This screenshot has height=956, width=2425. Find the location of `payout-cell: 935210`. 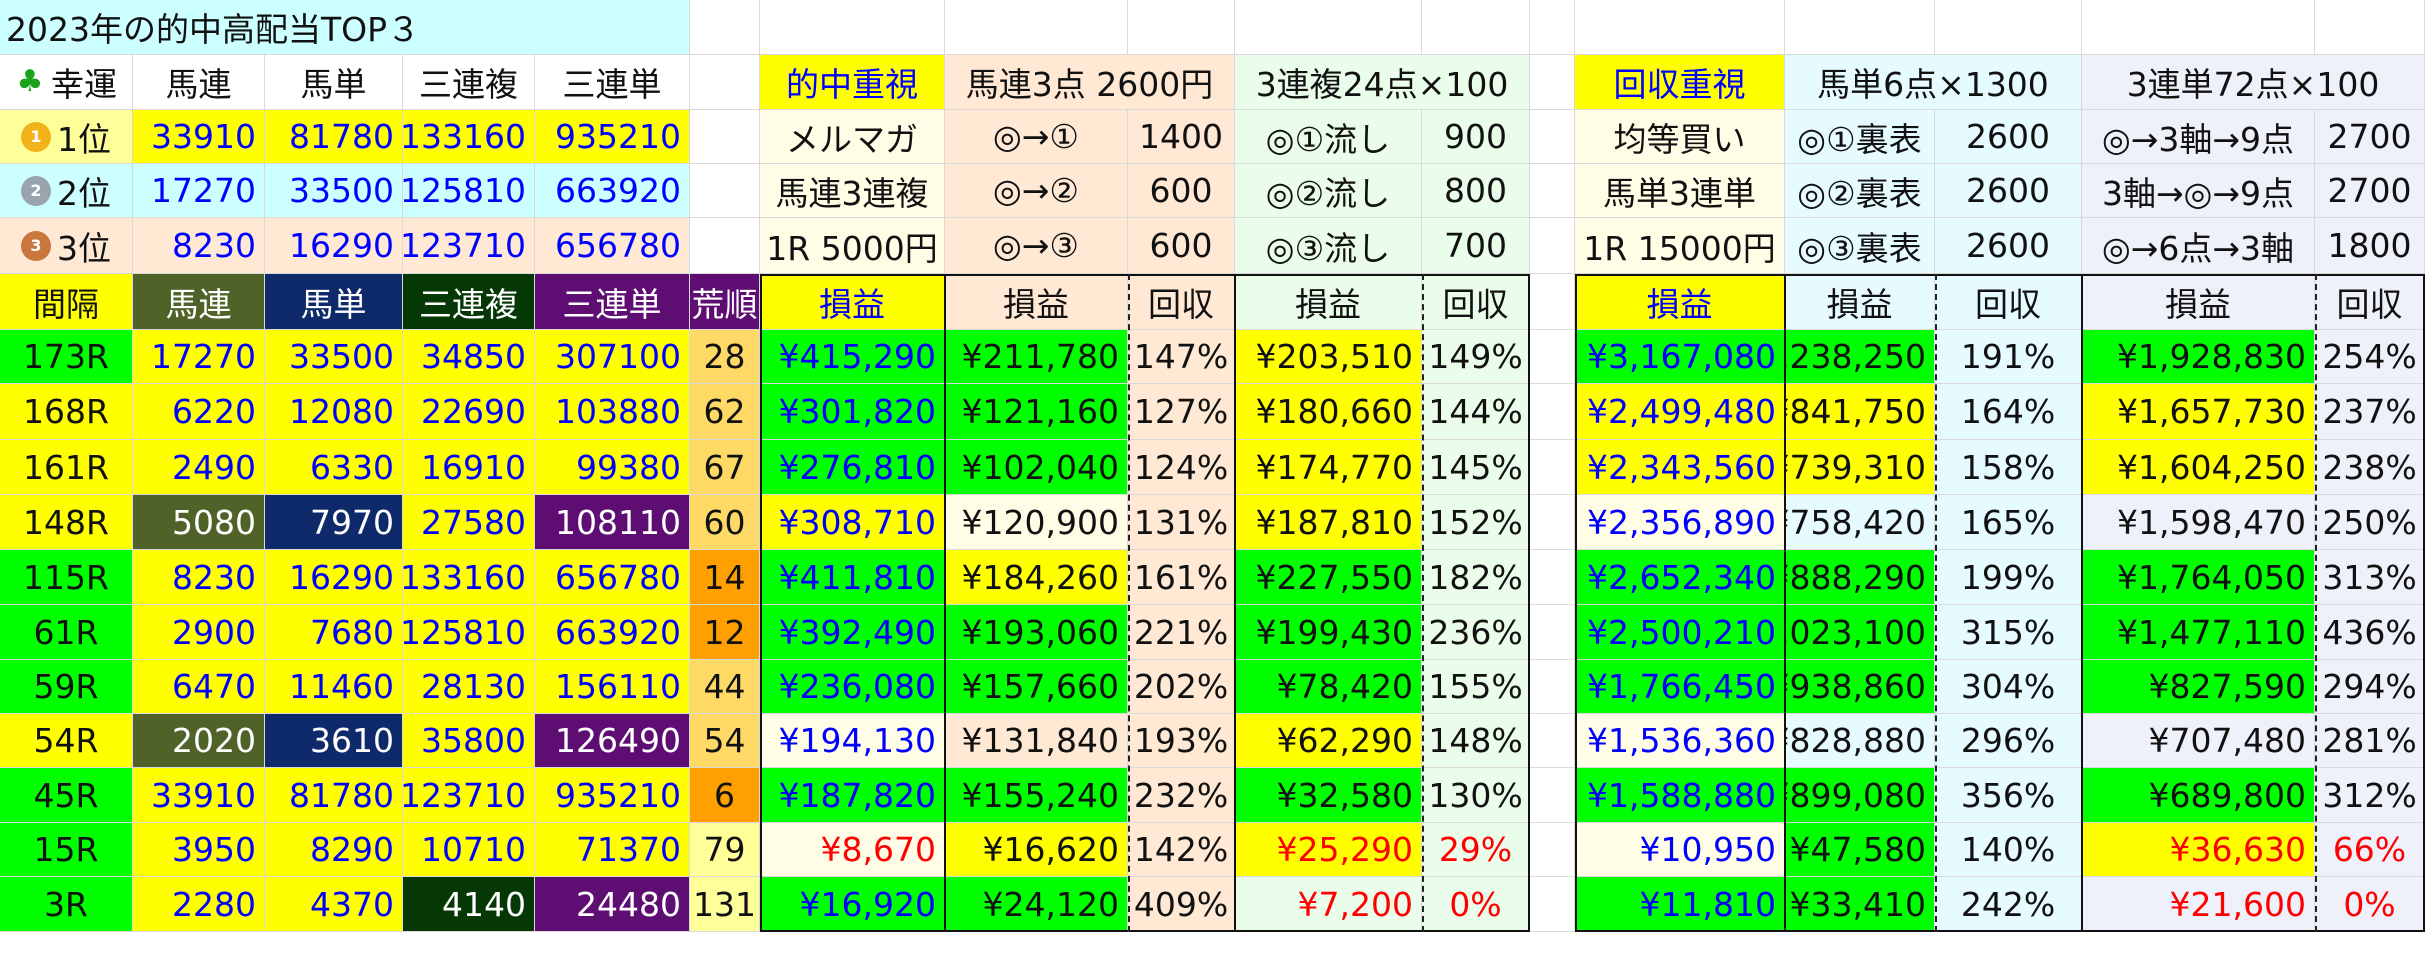

payout-cell: 935210 is located at coordinates (612, 795).